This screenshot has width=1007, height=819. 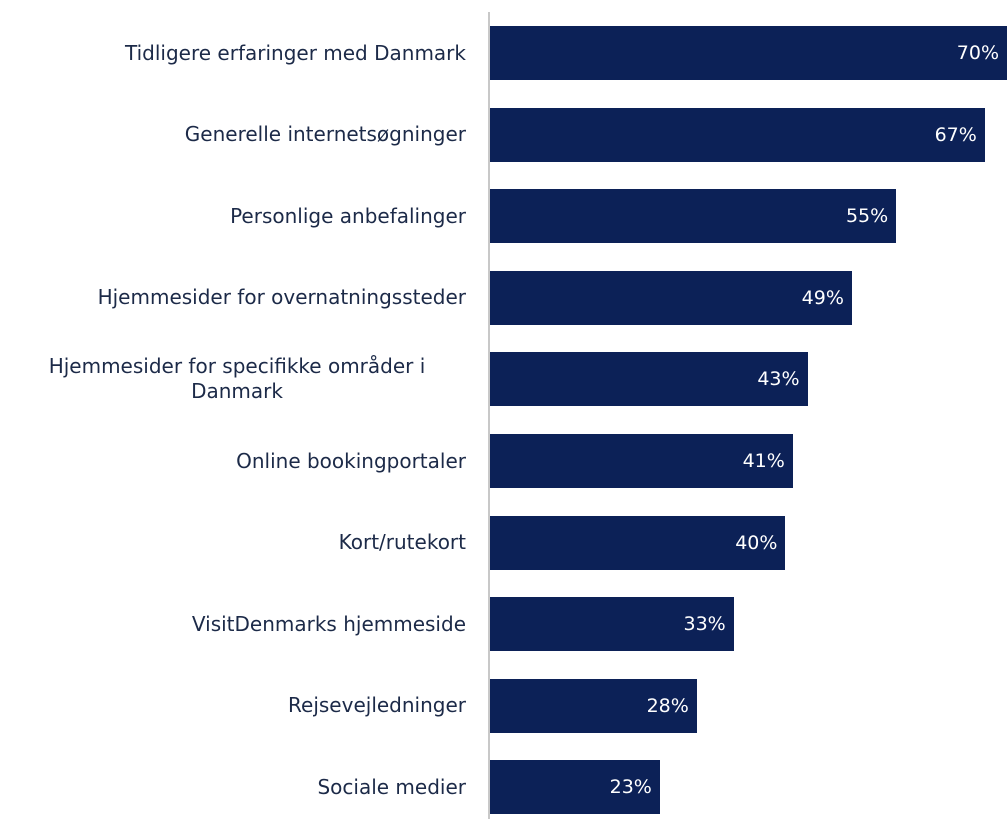 I want to click on value-label: 43%, so click(x=778, y=379).